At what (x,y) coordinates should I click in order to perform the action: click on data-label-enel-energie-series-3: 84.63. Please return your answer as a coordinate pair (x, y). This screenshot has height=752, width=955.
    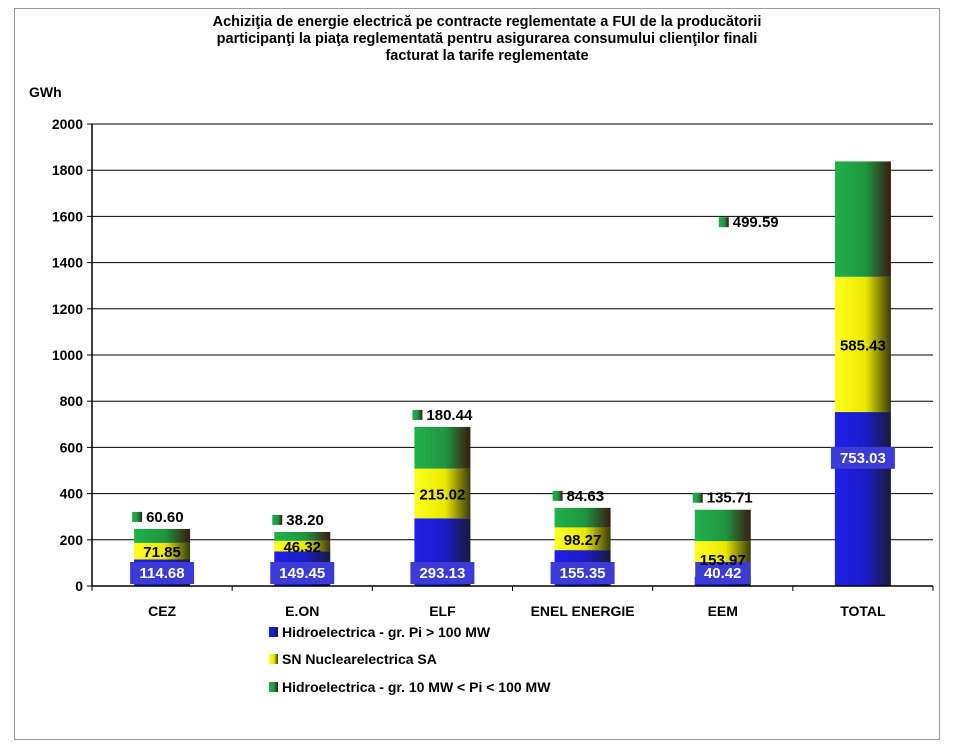
    Looking at the image, I should click on (586, 496).